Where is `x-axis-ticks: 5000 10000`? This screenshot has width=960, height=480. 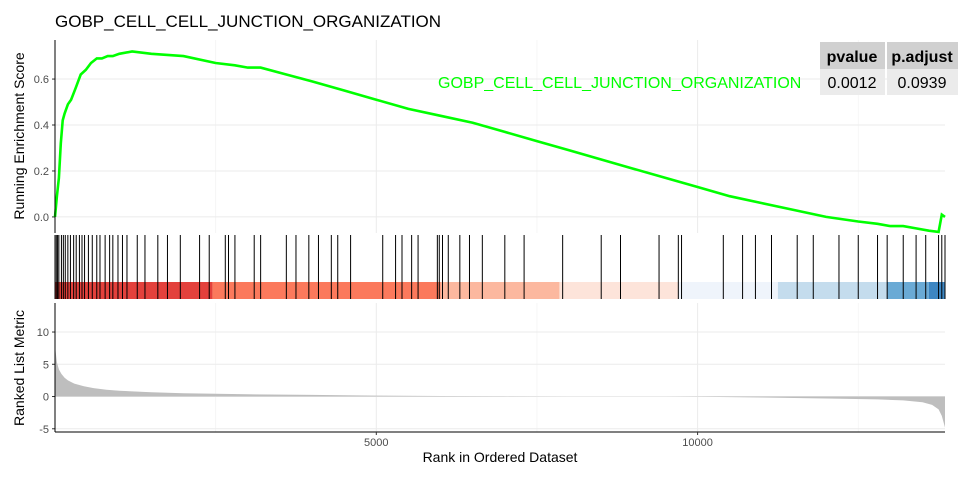
x-axis-ticks: 5000 10000 is located at coordinates (538, 440).